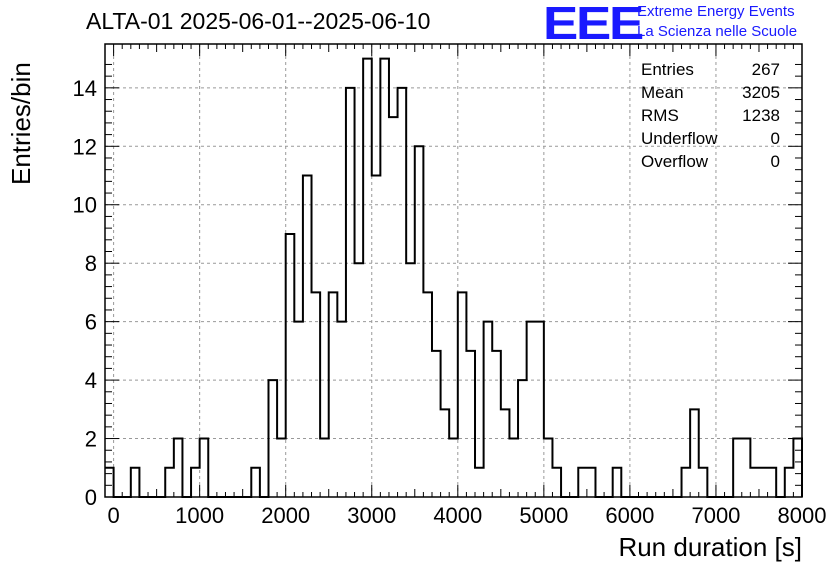 The width and height of the screenshot is (836, 572). I want to click on x-tick-label: 1000, so click(199, 515).